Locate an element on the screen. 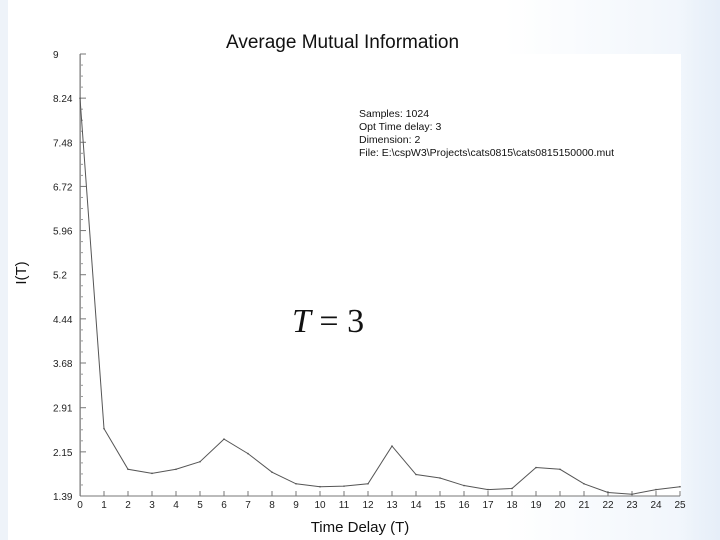 The width and height of the screenshot is (720, 540). x-tick-label: 0 is located at coordinates (80, 505).